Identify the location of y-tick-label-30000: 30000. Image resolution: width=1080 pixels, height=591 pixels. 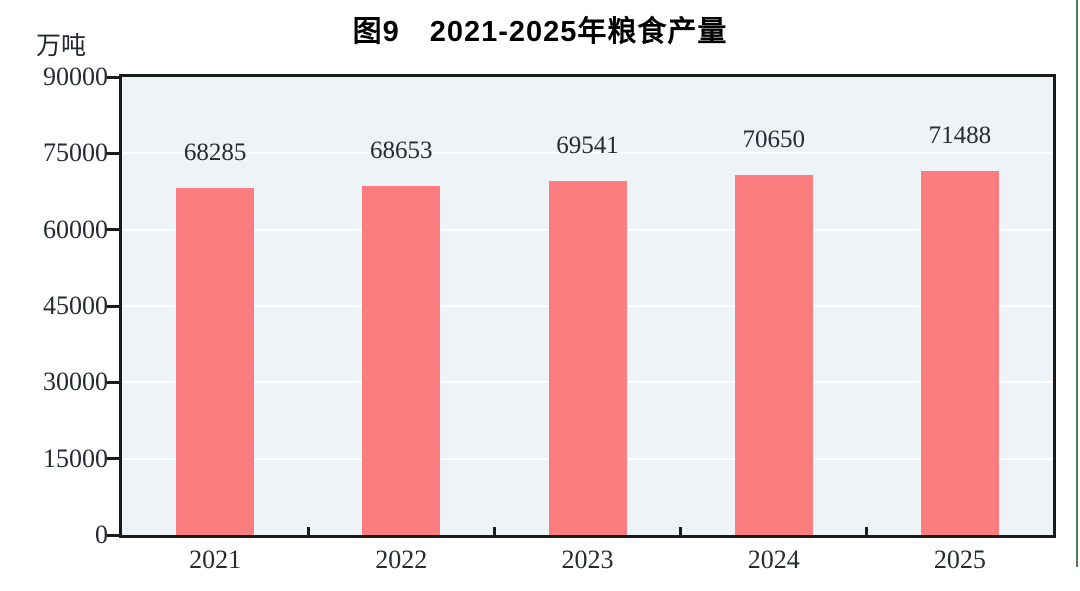
(75, 382).